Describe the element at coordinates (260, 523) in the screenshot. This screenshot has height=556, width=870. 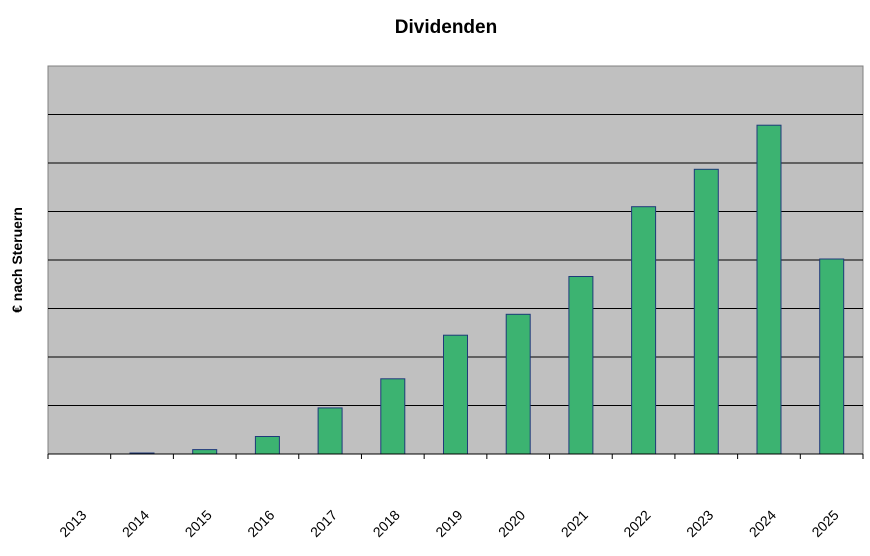
I see `x-tick-label-2016: 2016` at that location.